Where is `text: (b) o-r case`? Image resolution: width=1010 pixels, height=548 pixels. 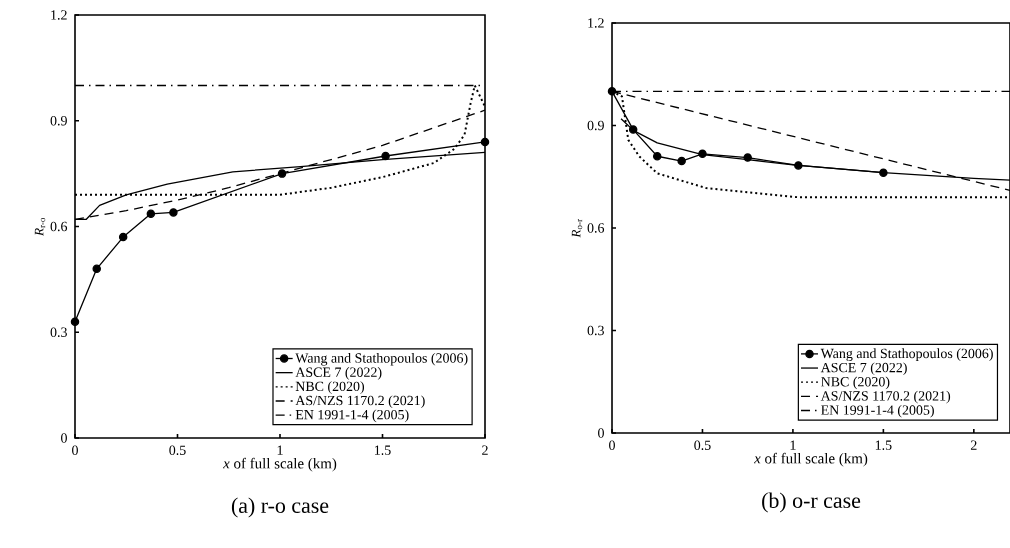
text: (b) o-r case is located at coordinates (811, 502).